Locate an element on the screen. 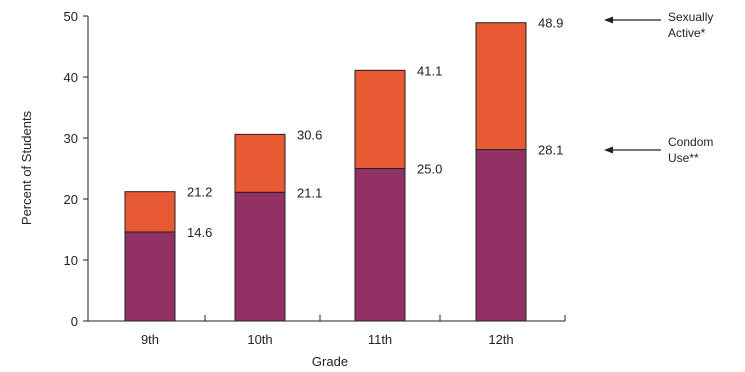 This screenshot has width=745, height=372. x-tick-label: 10th is located at coordinates (259, 339).